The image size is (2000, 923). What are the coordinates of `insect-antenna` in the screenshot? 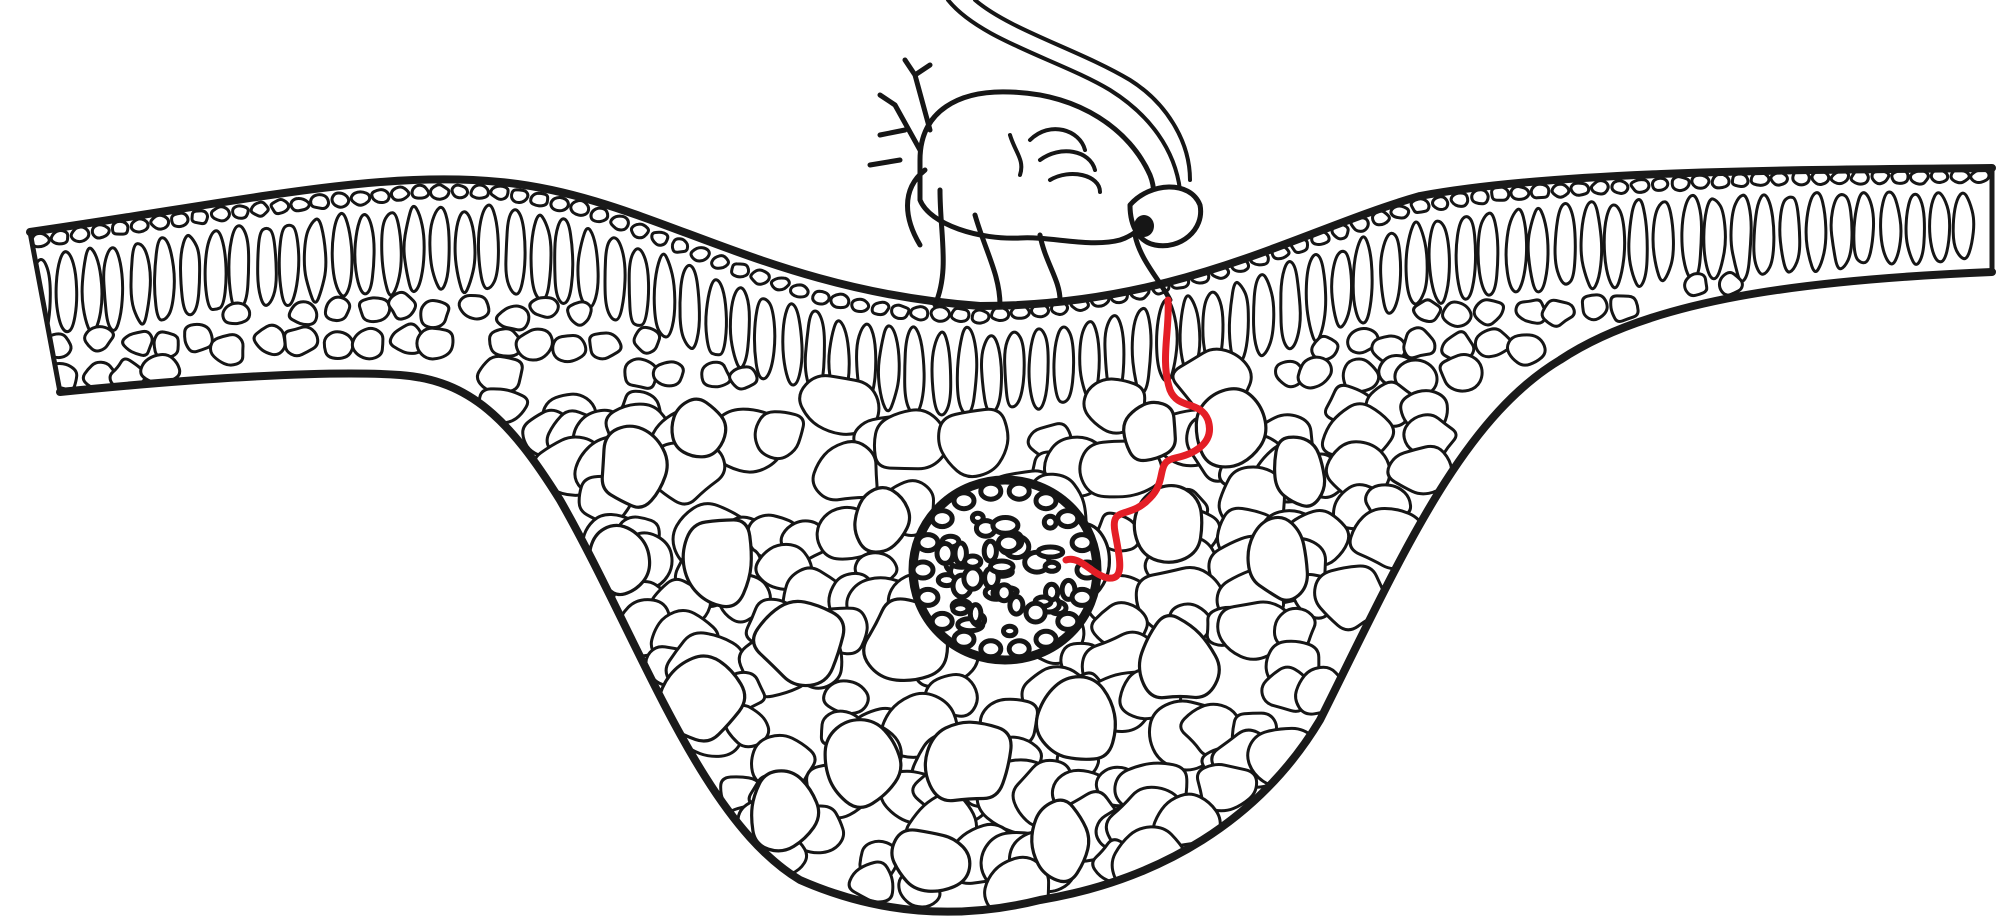 It's located at (1064, 96).